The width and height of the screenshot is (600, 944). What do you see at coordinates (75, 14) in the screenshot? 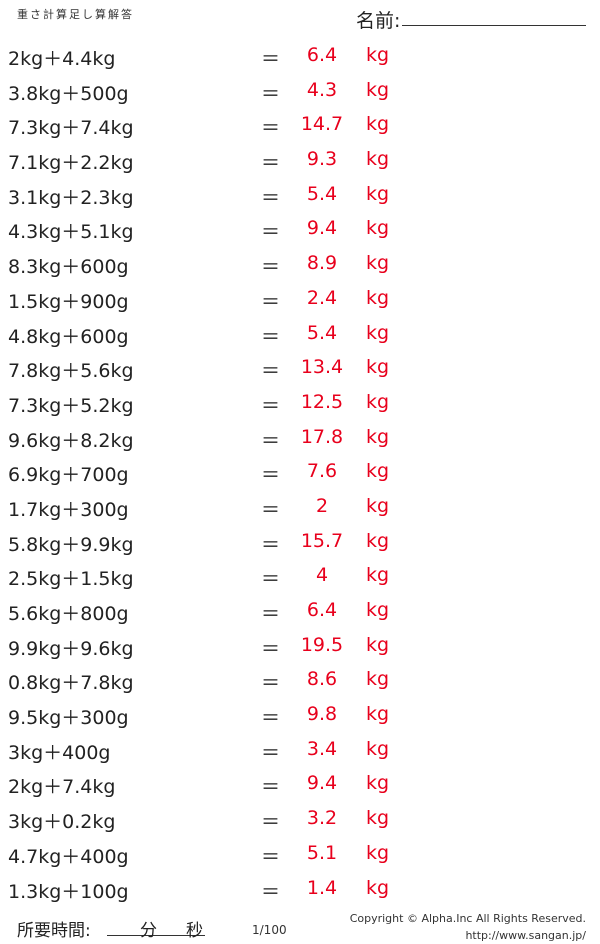
I see `worksheet-title: 重さ計算足し算解答` at bounding box center [75, 14].